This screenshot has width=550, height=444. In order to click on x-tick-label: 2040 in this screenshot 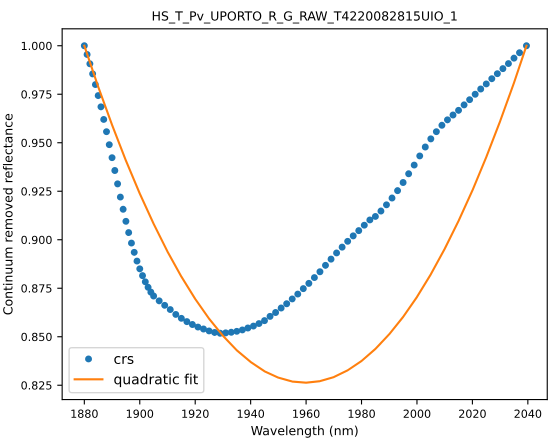, I will do `click(528, 414)`.